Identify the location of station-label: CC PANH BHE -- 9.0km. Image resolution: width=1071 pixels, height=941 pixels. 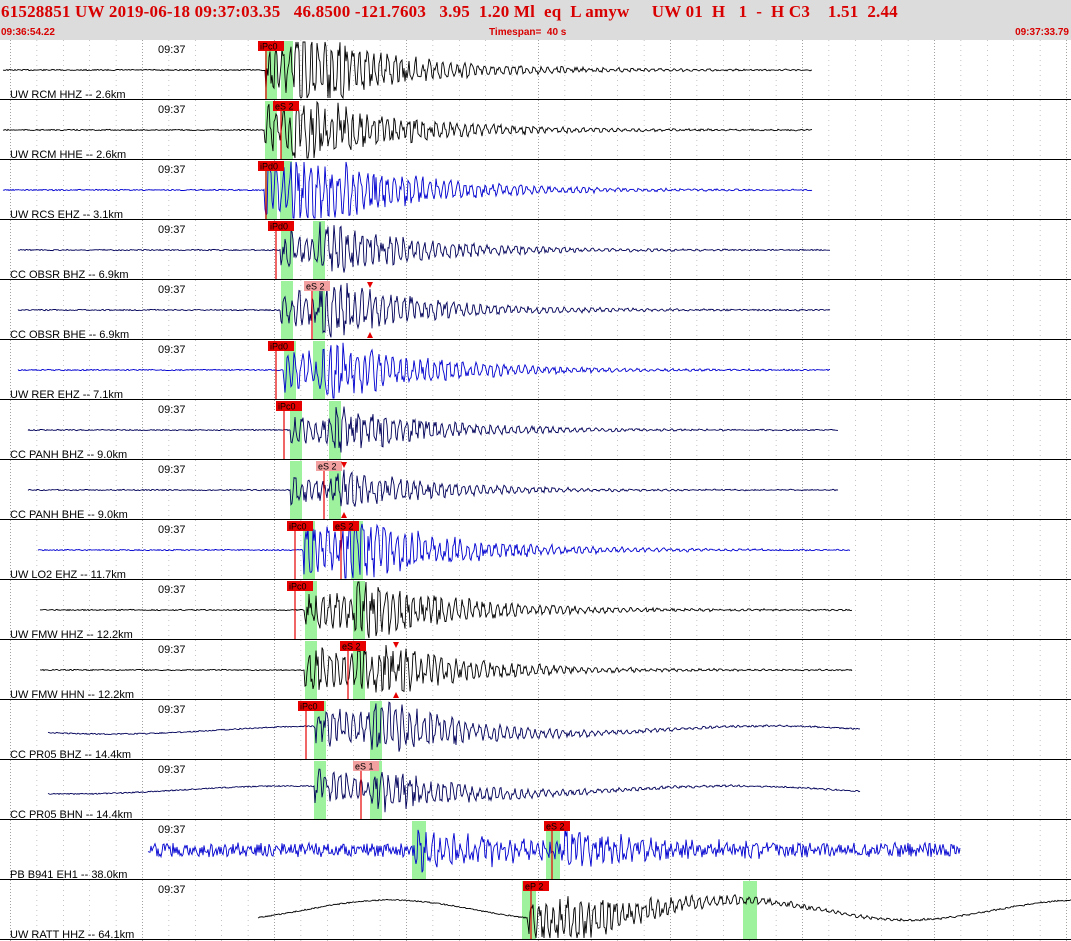
(69, 515).